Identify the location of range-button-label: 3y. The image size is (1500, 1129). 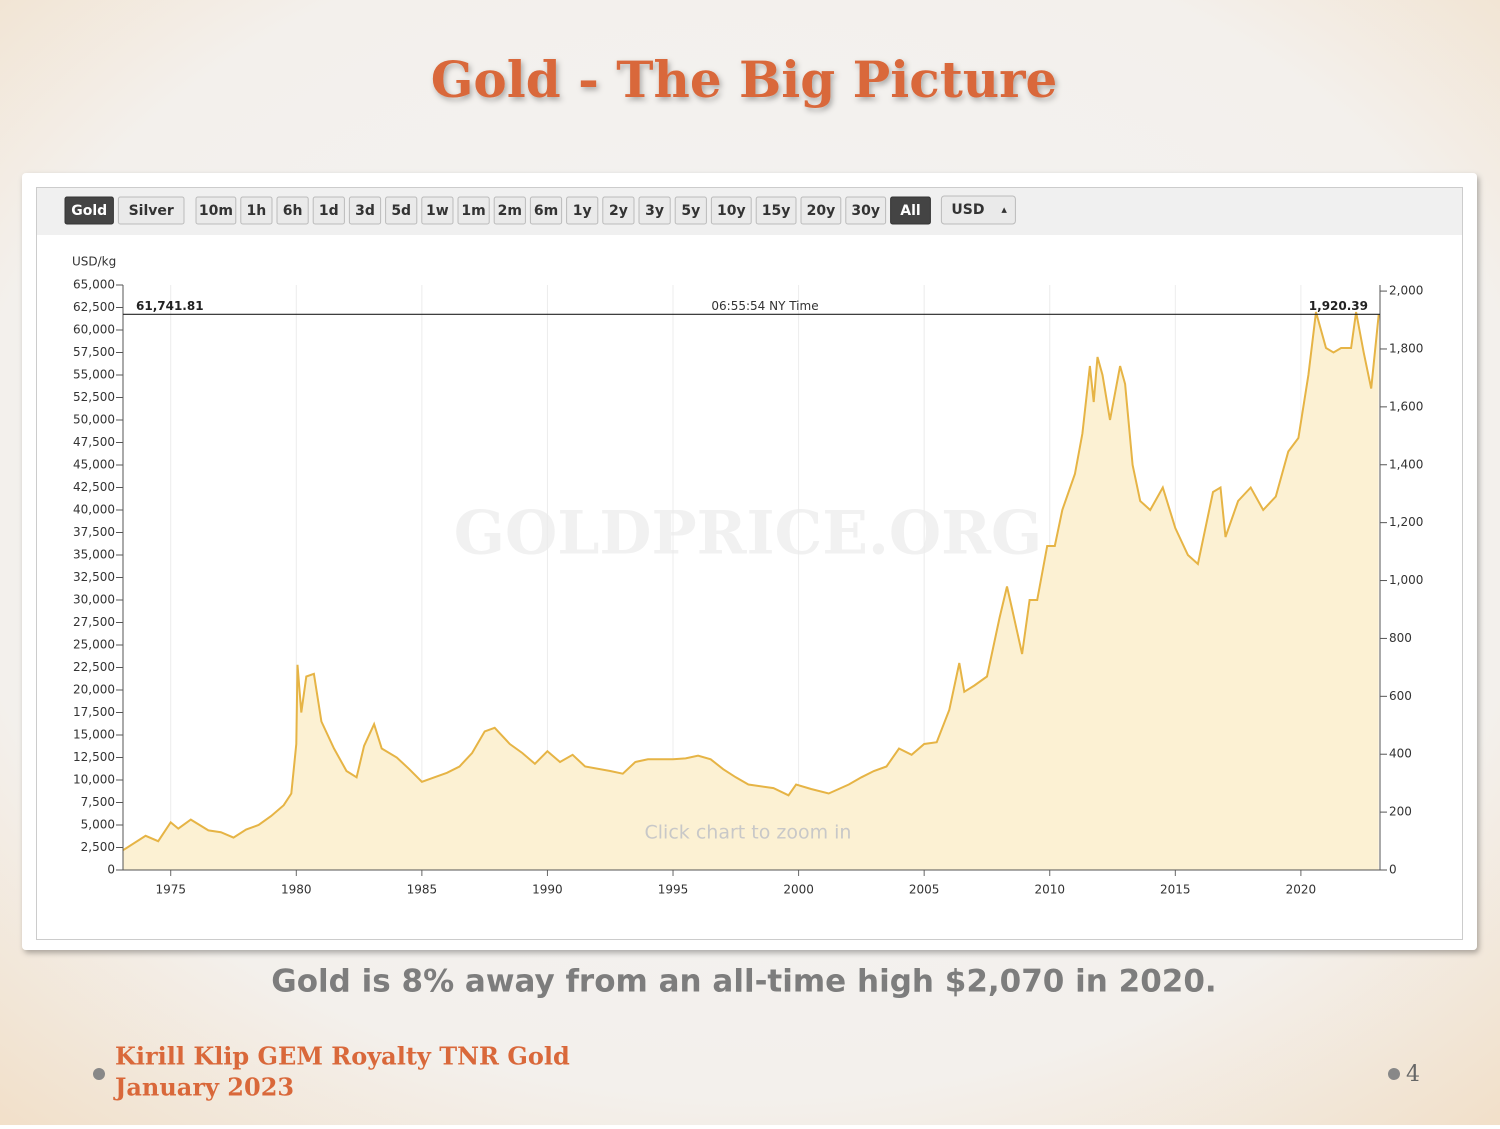
(654, 211).